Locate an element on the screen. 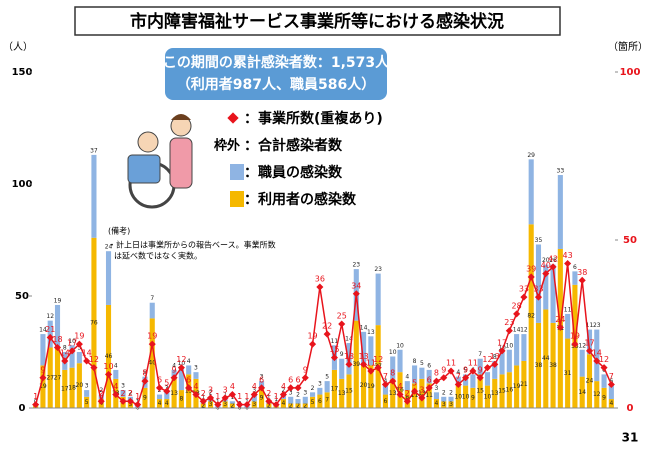  data-label: 21 is located at coordinates (524, 384).